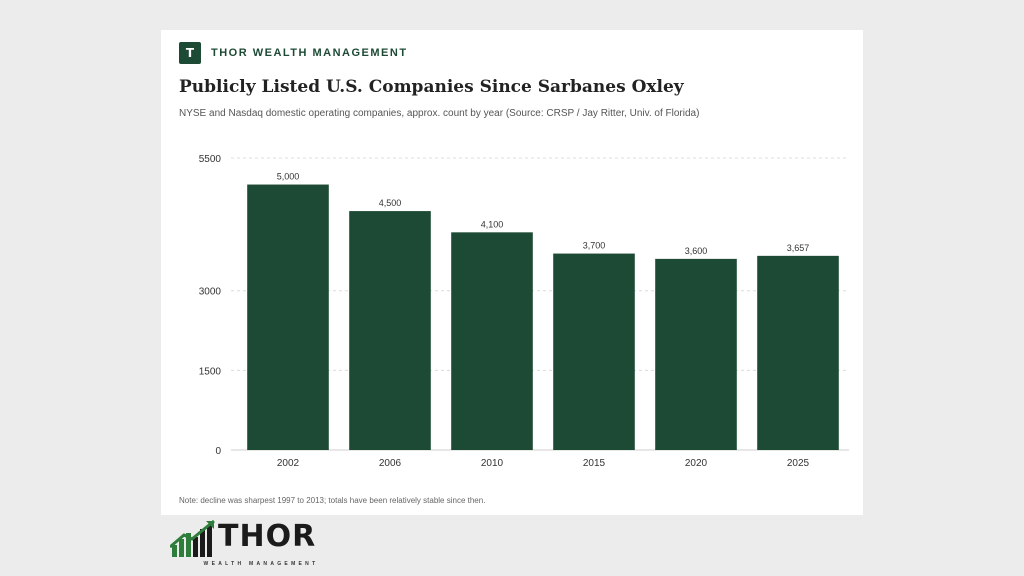  What do you see at coordinates (218, 451) in the screenshot?
I see `y-tick-label: 0` at bounding box center [218, 451].